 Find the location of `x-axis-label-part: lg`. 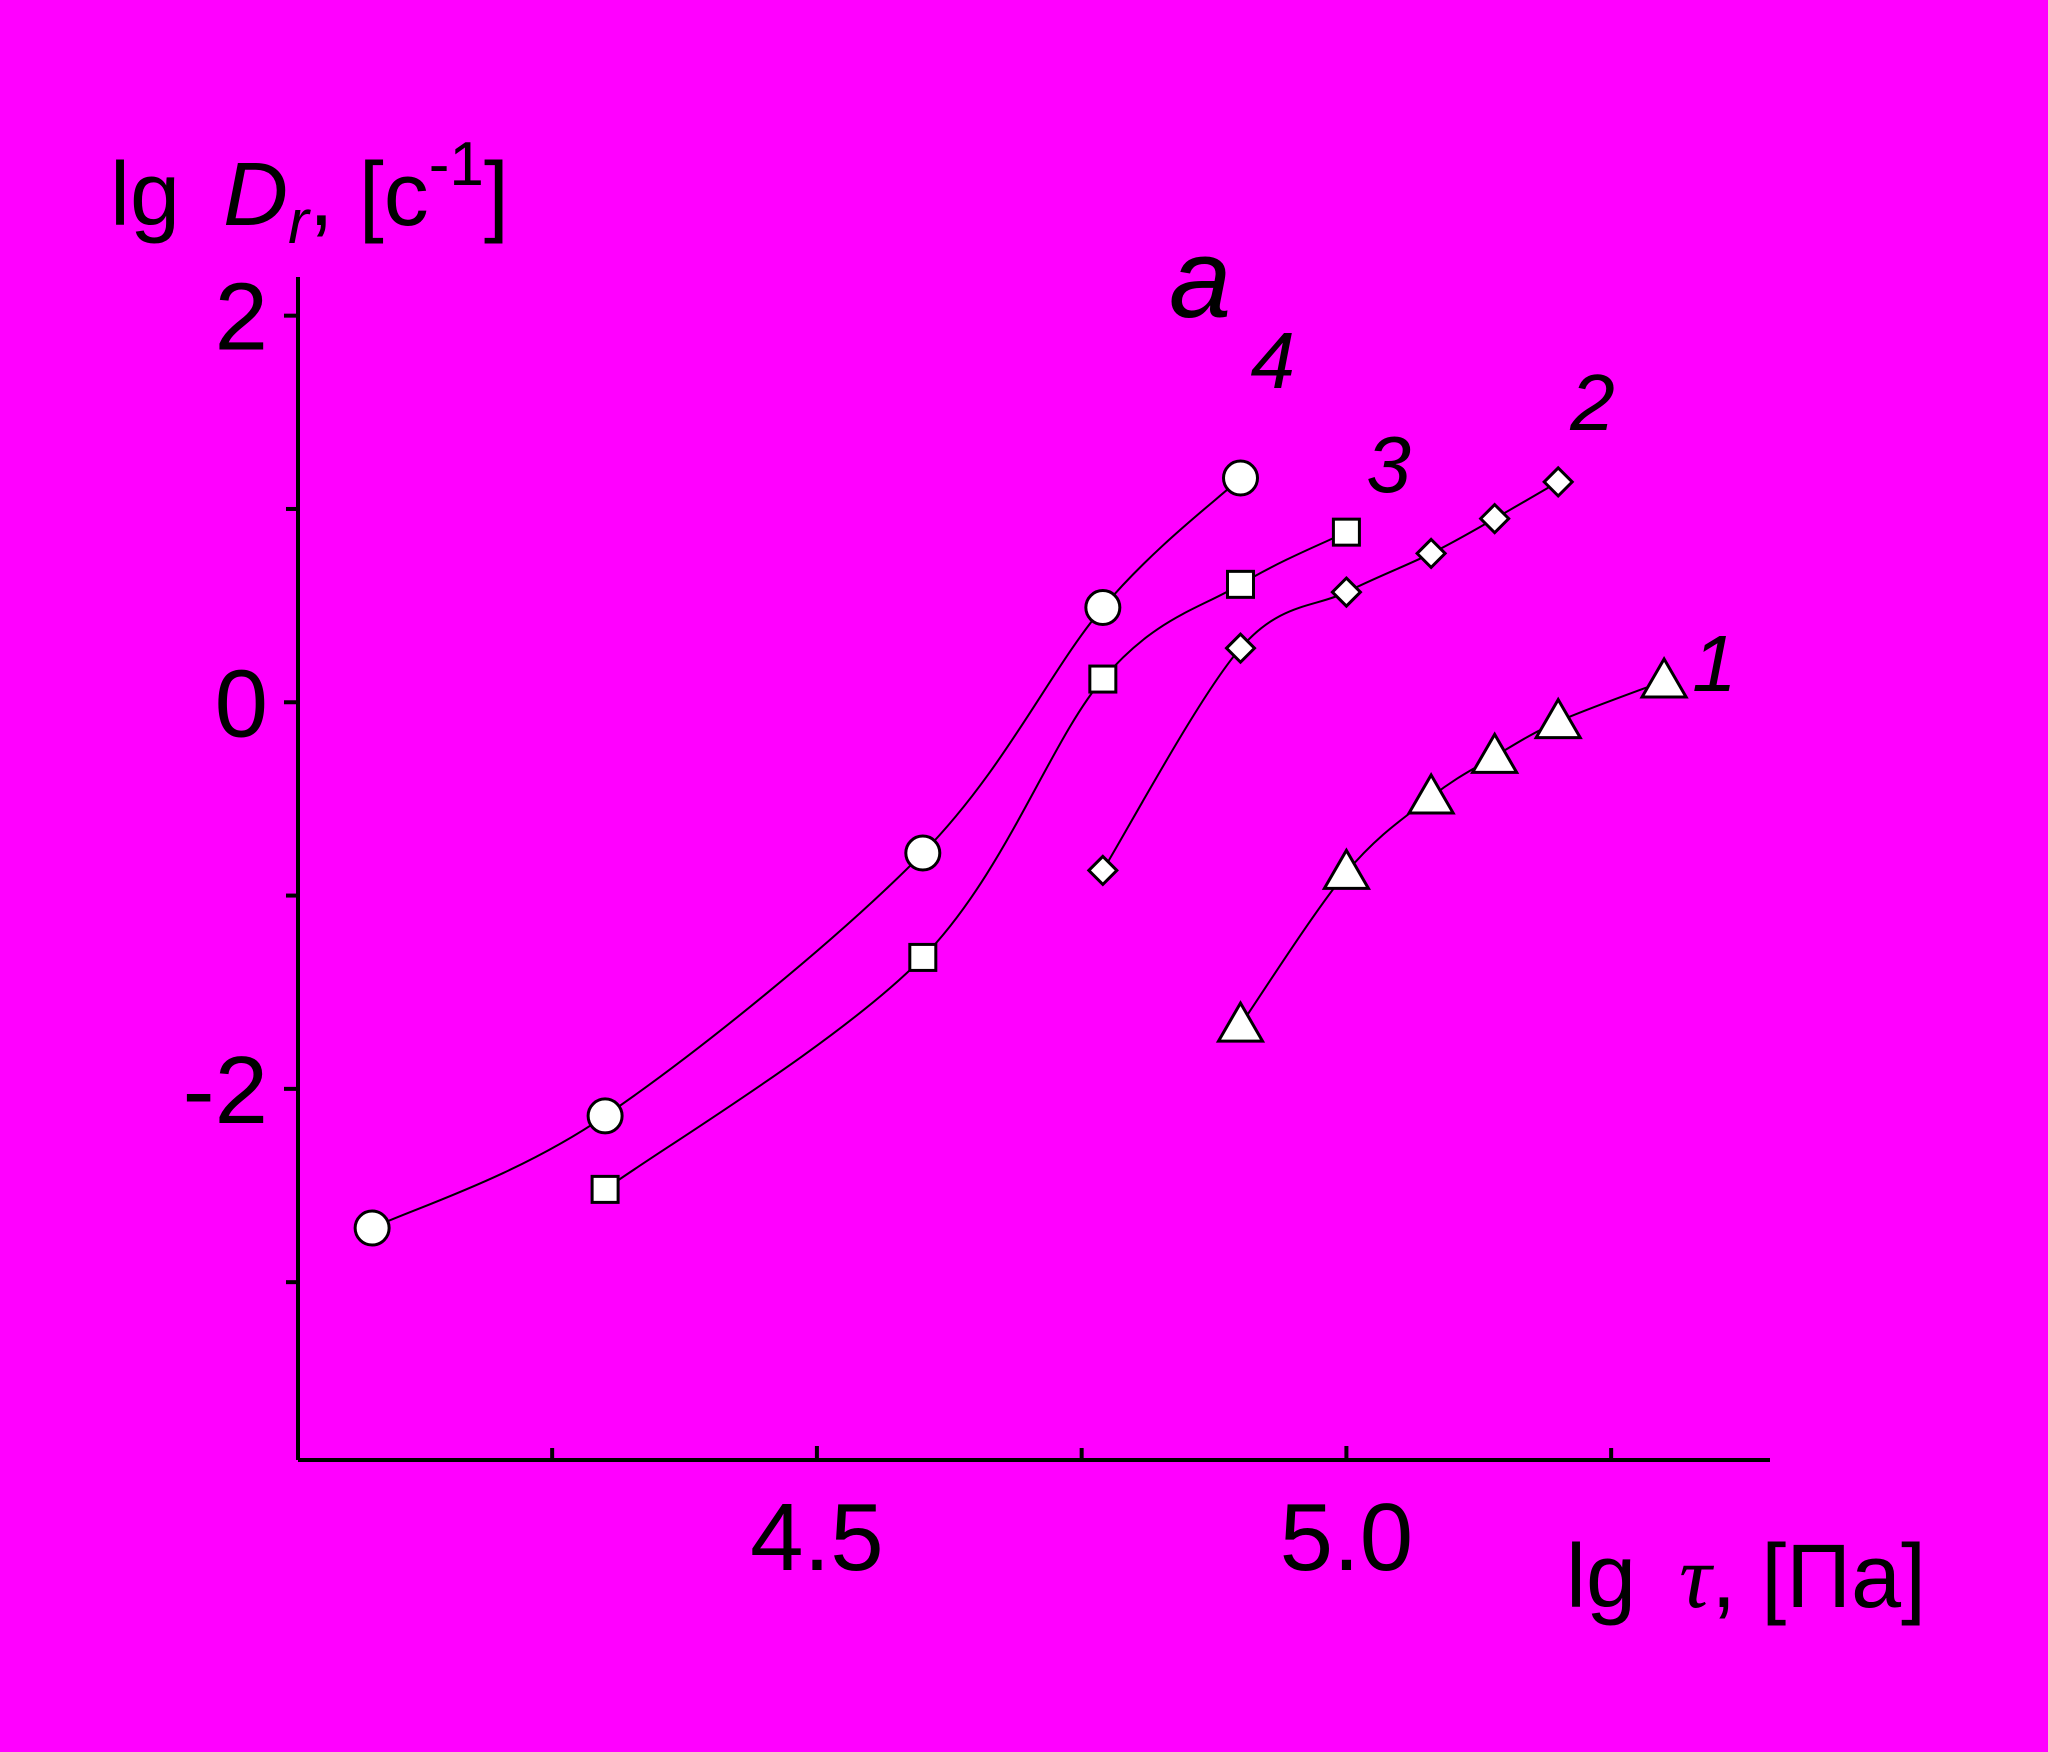

x-axis-label-part: lg is located at coordinates (1613, 1577).